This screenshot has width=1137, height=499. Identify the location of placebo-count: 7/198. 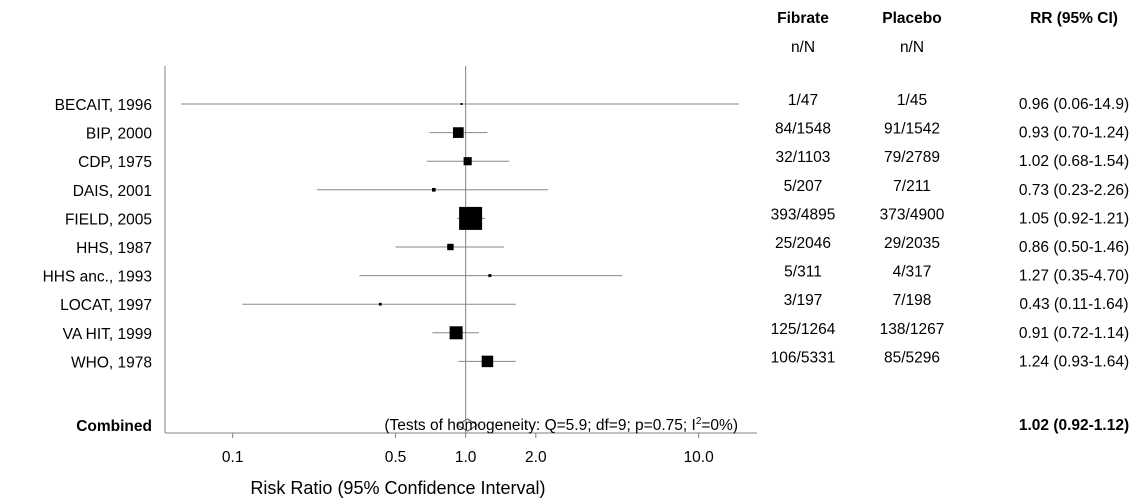
(912, 300).